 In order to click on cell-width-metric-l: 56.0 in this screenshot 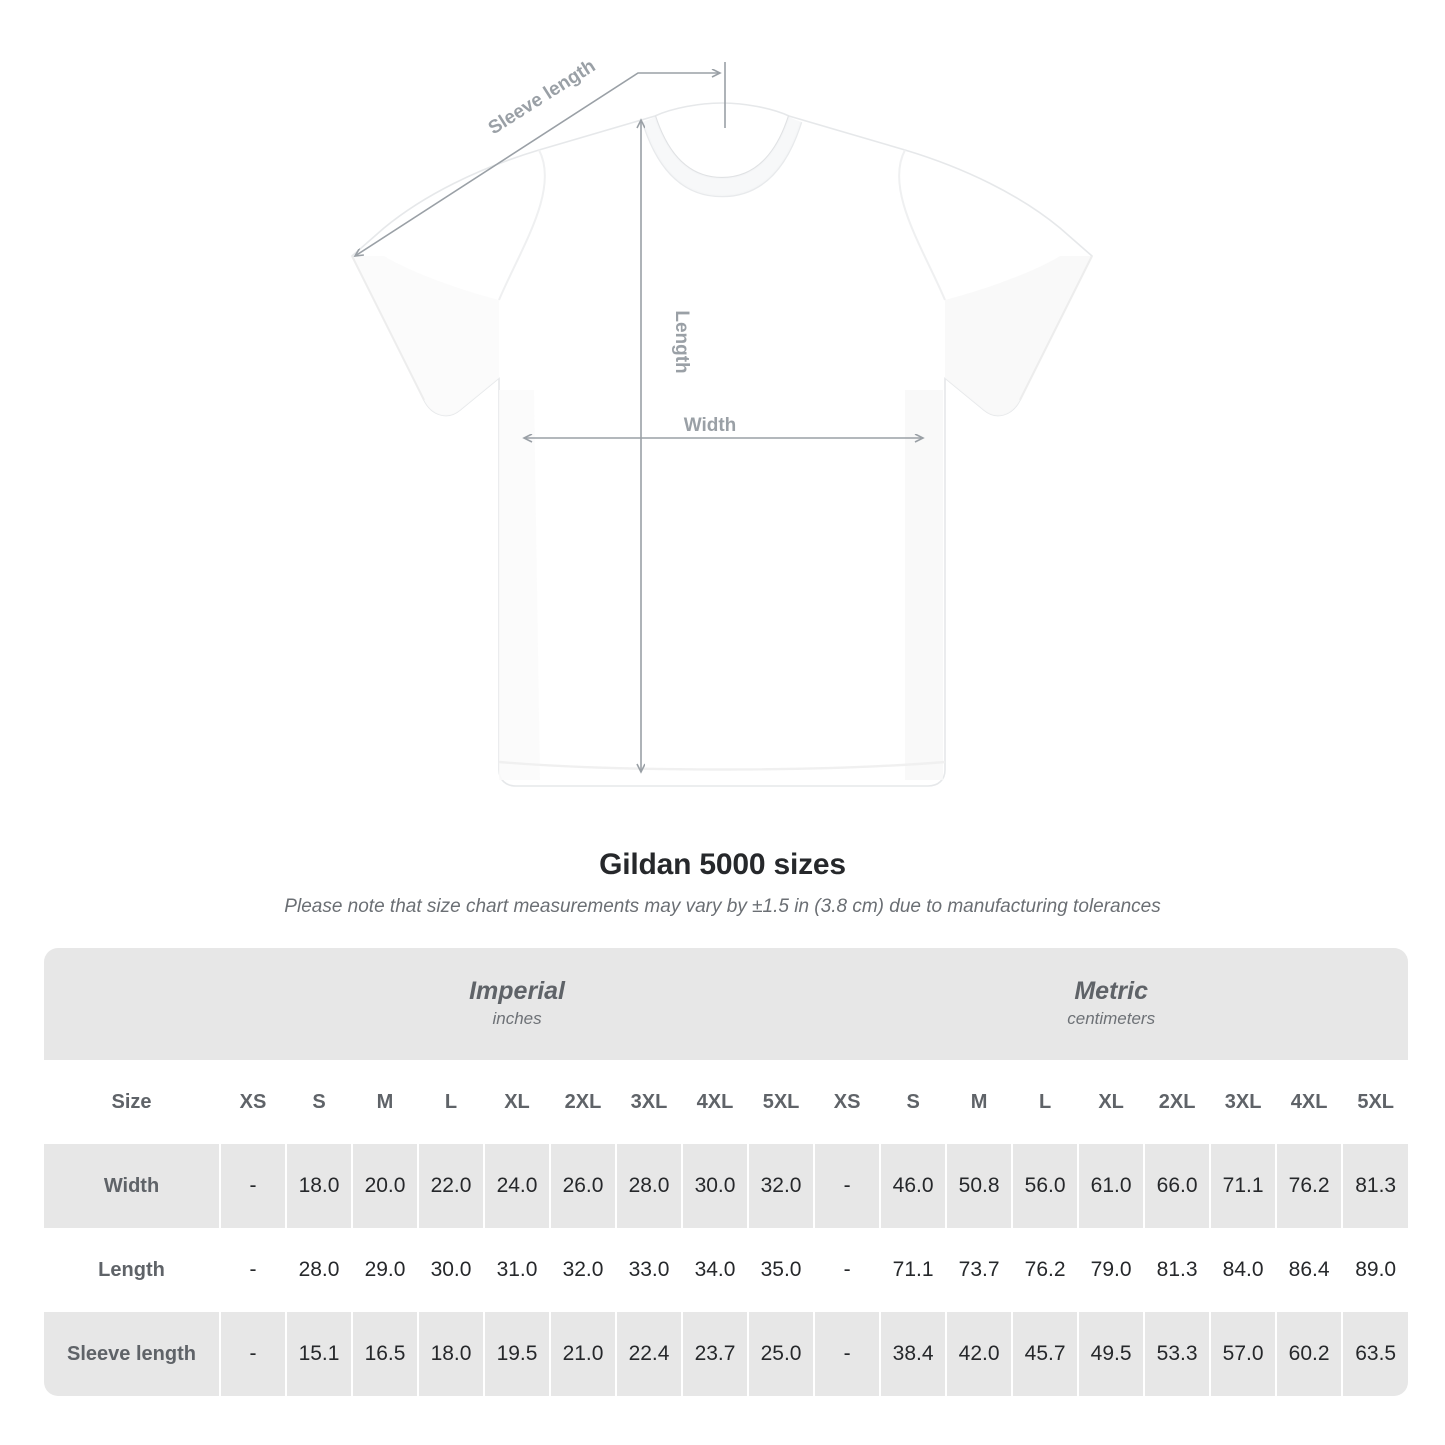, I will do `click(1045, 1186)`.